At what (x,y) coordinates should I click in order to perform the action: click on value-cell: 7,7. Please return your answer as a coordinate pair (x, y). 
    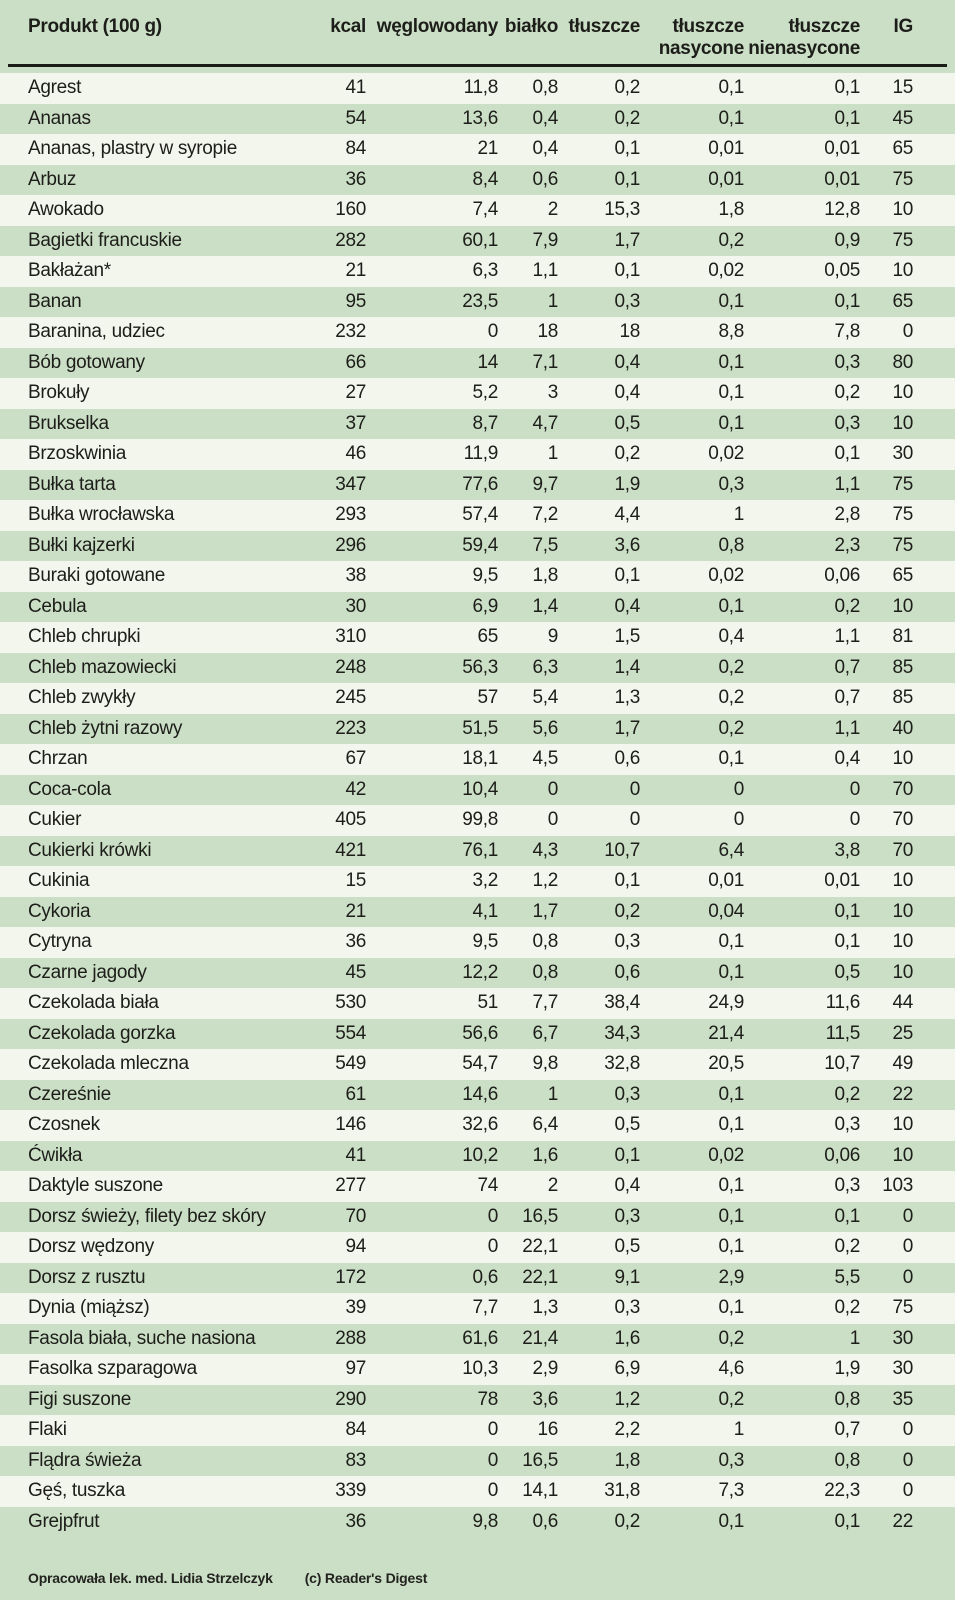
    Looking at the image, I should click on (485, 1307).